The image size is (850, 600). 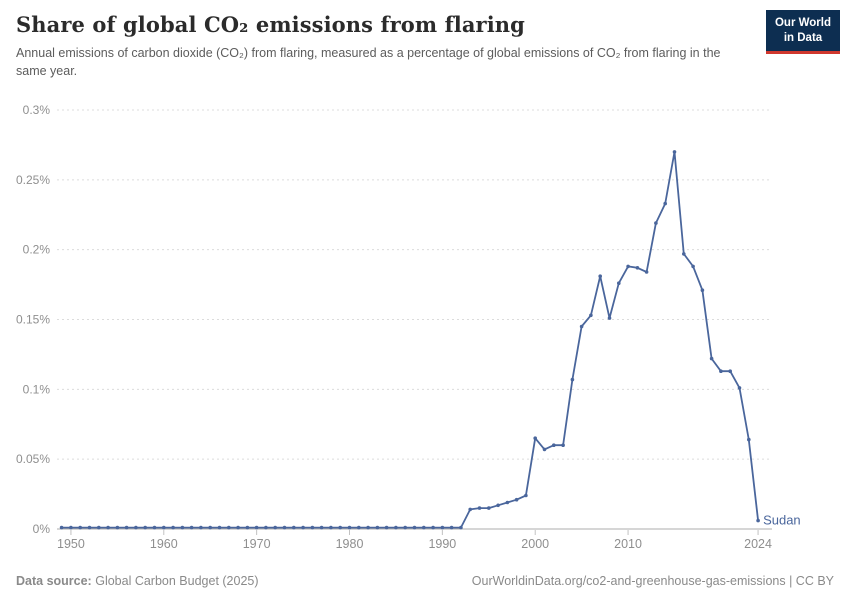 I want to click on y-tick-label: 0.2%, so click(x=37, y=250).